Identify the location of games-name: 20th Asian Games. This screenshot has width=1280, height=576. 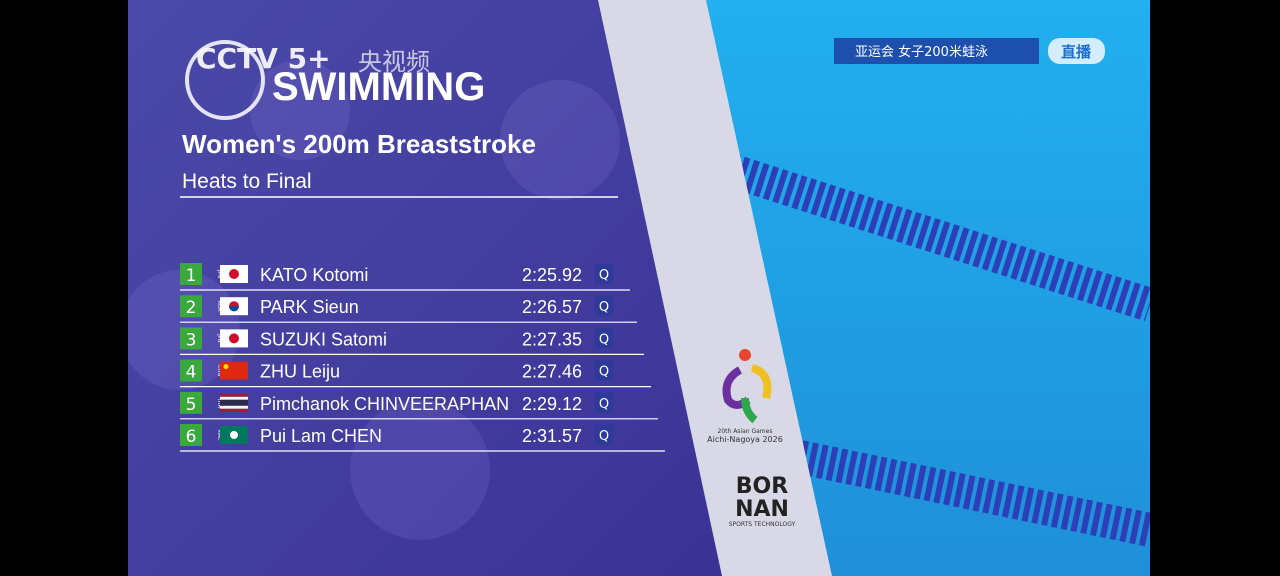
(745, 431).